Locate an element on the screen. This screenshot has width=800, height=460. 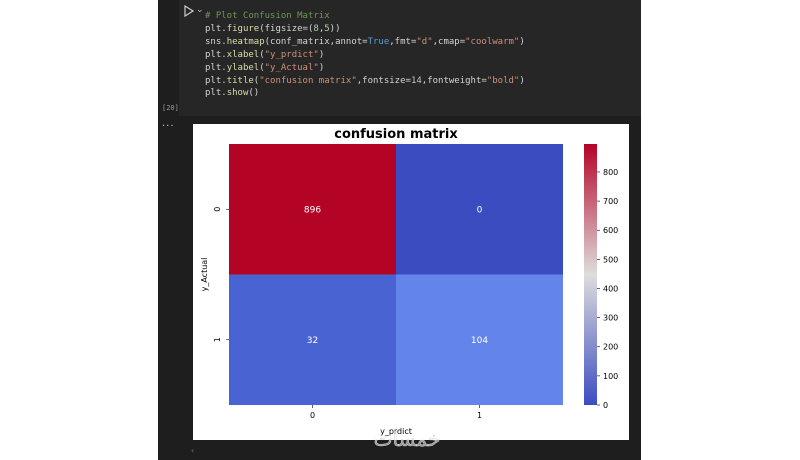
colorbar-tick-label: 800 is located at coordinates (610, 172).